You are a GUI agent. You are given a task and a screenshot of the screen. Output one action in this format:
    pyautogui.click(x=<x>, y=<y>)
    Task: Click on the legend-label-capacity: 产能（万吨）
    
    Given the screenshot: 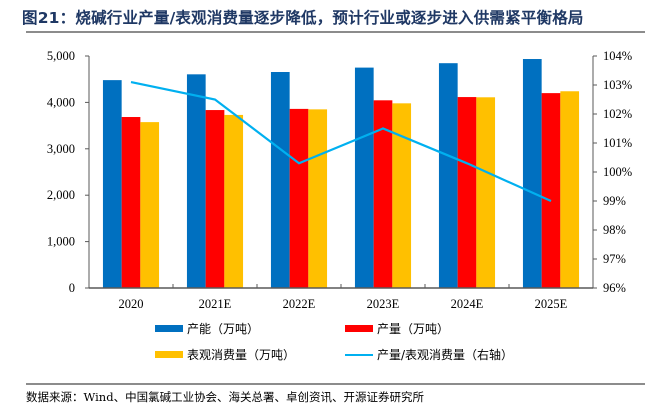 What is the action you would take?
    pyautogui.click(x=223, y=329)
    